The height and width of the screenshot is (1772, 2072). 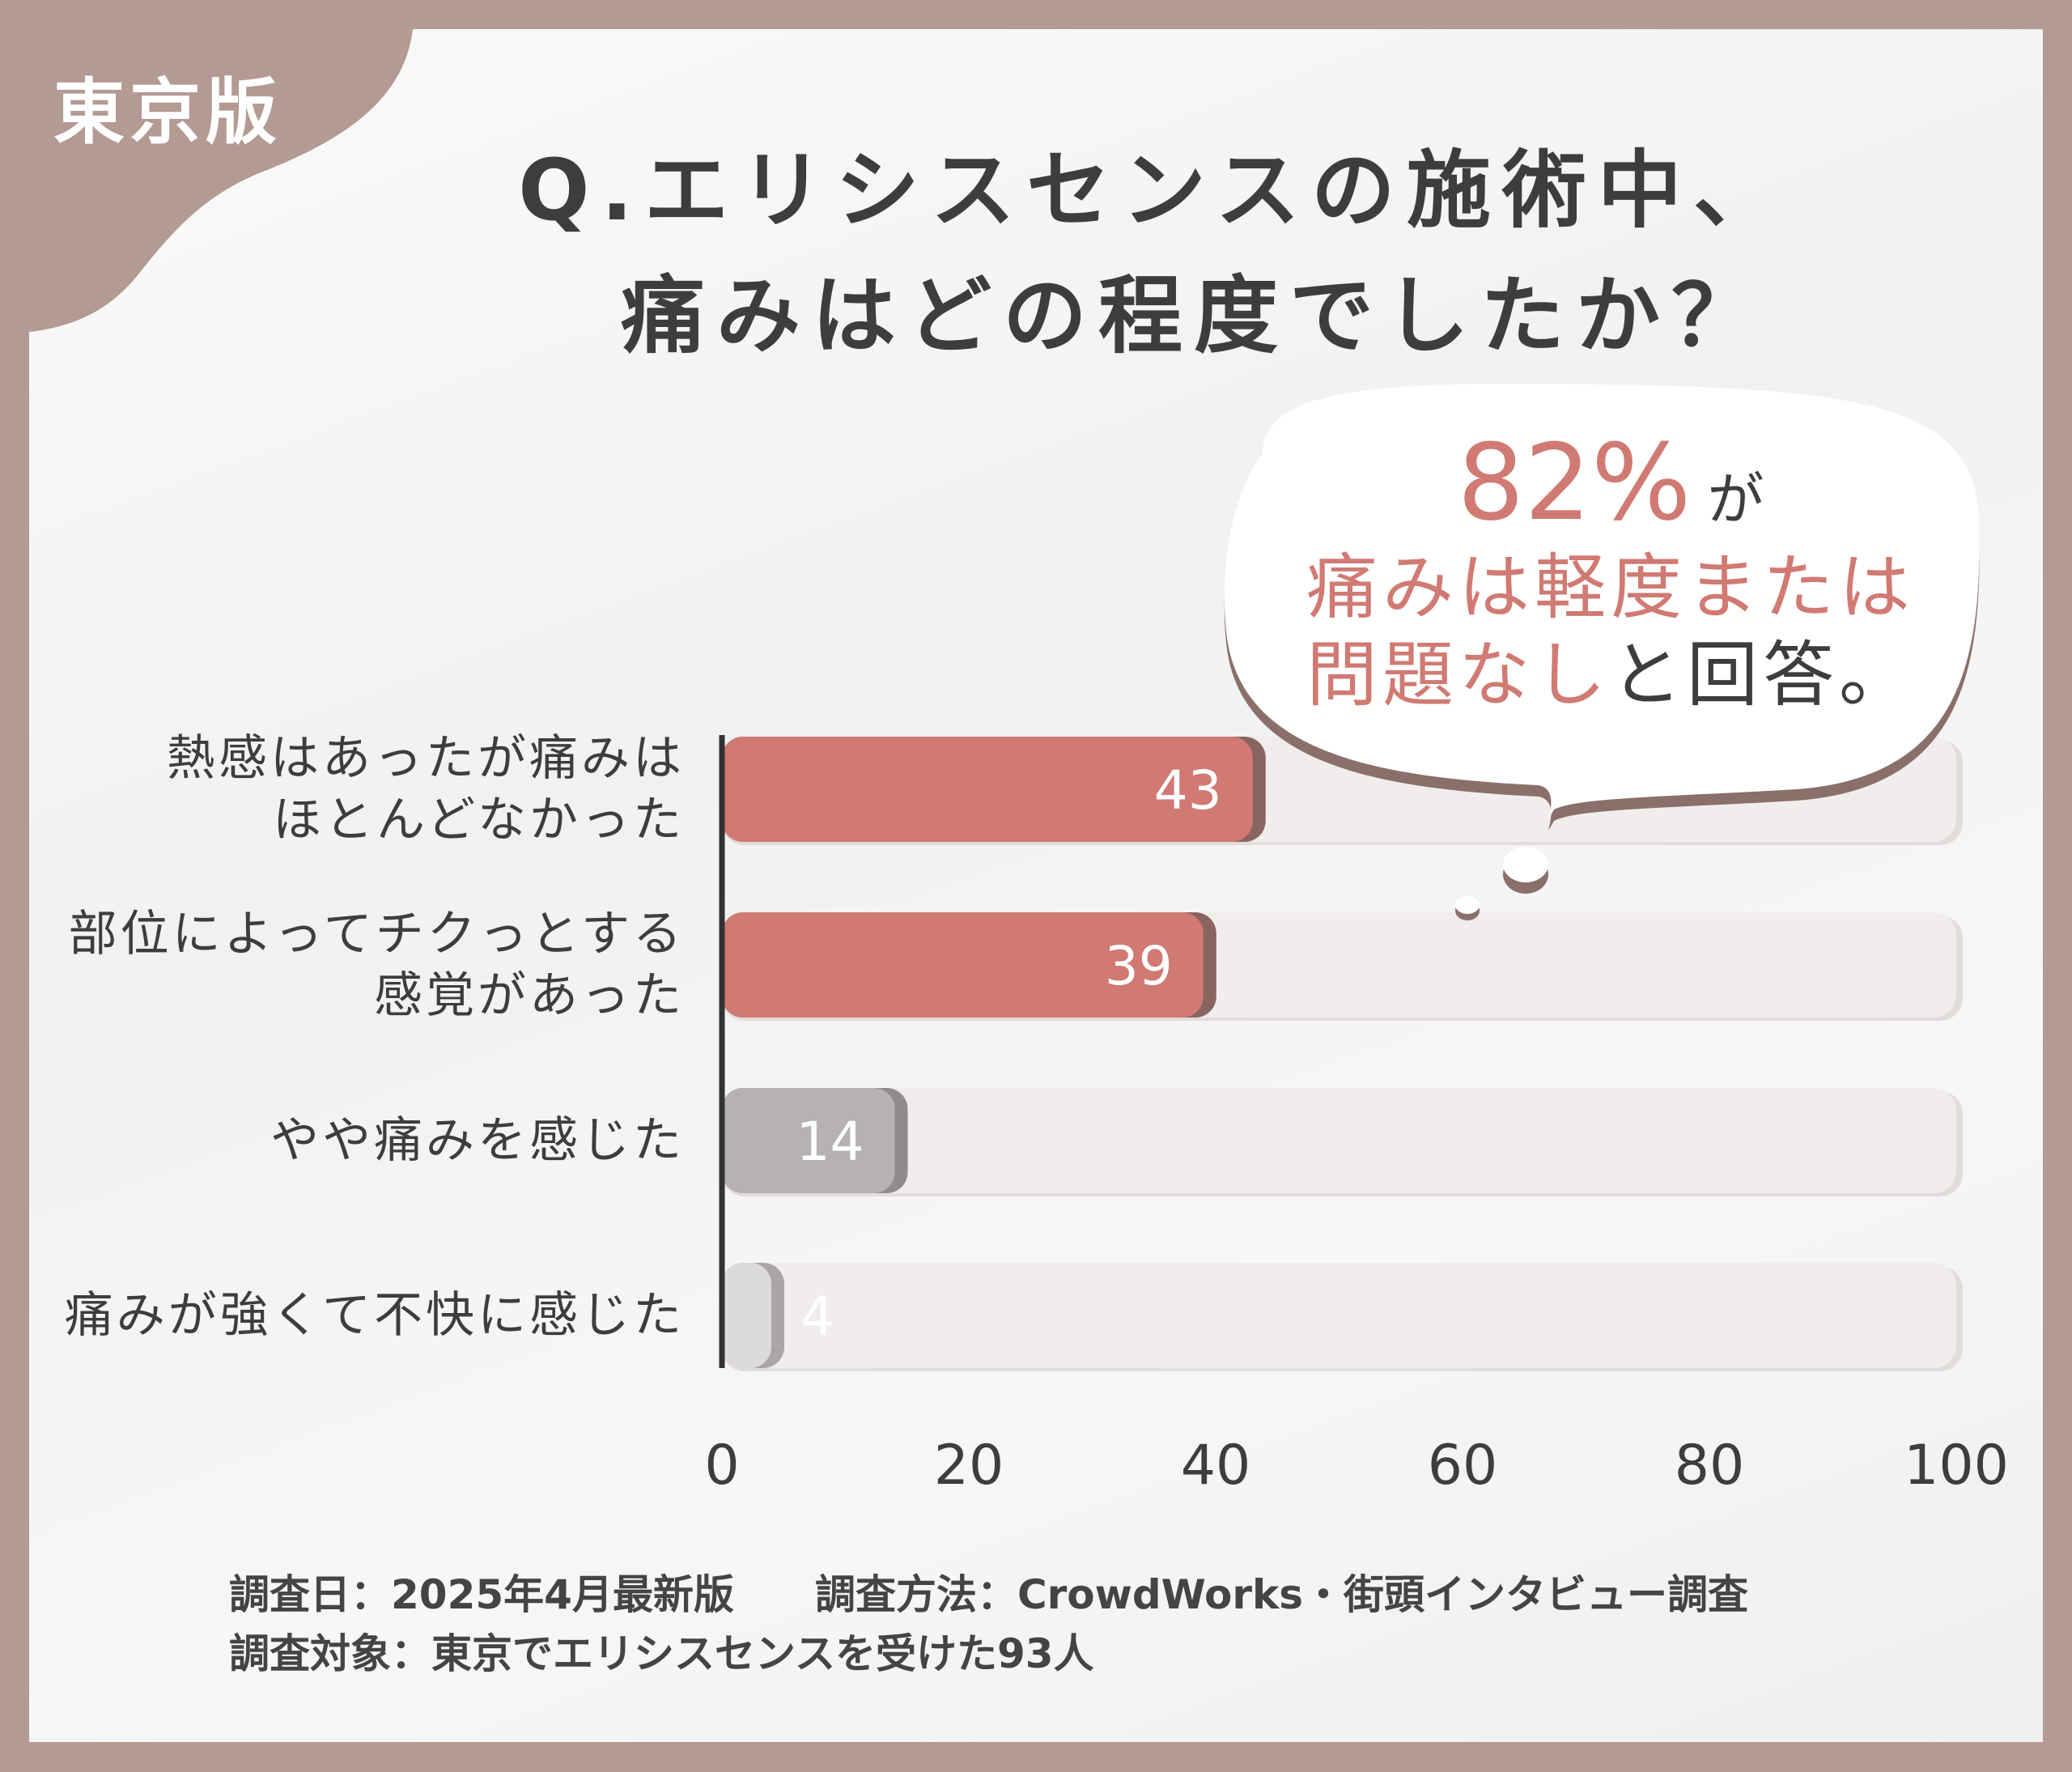 I want to click on callout-text: 82% が 痛みは軽度または 問題なしと回答。, so click(x=1611, y=570).